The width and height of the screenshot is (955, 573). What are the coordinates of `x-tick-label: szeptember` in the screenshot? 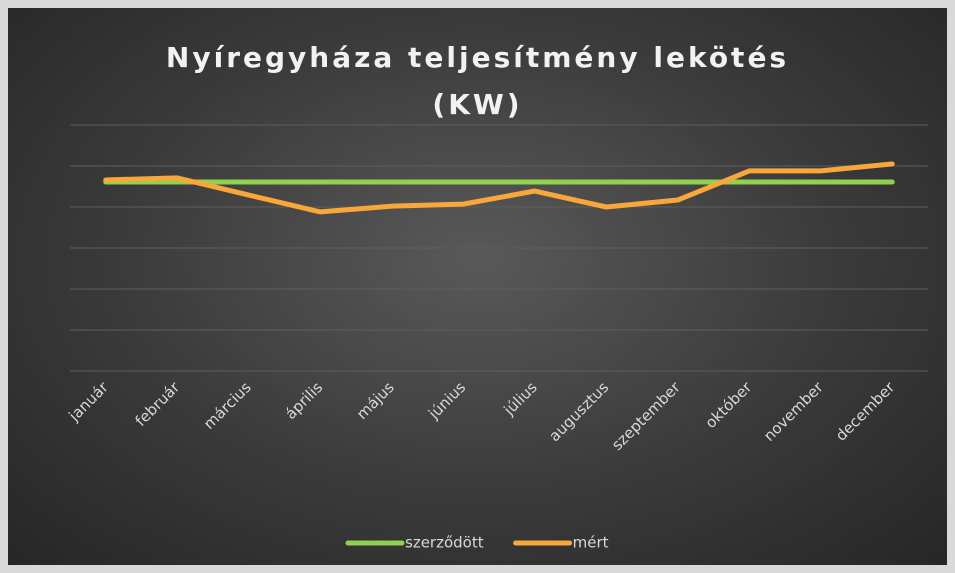 It's located at (646, 416).